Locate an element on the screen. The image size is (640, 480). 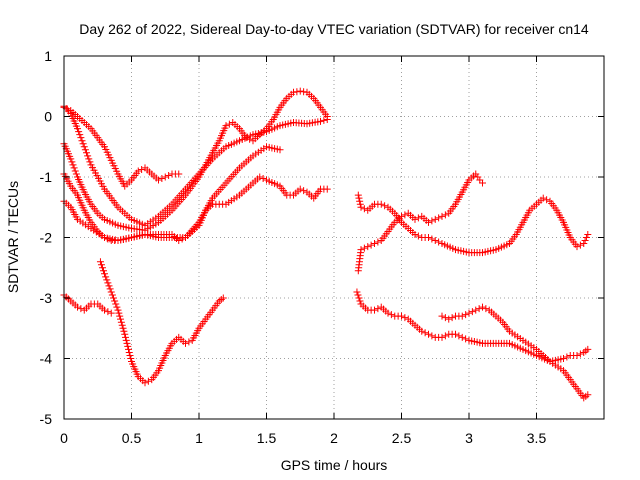
x-tick-label: 1 is located at coordinates (199, 438).